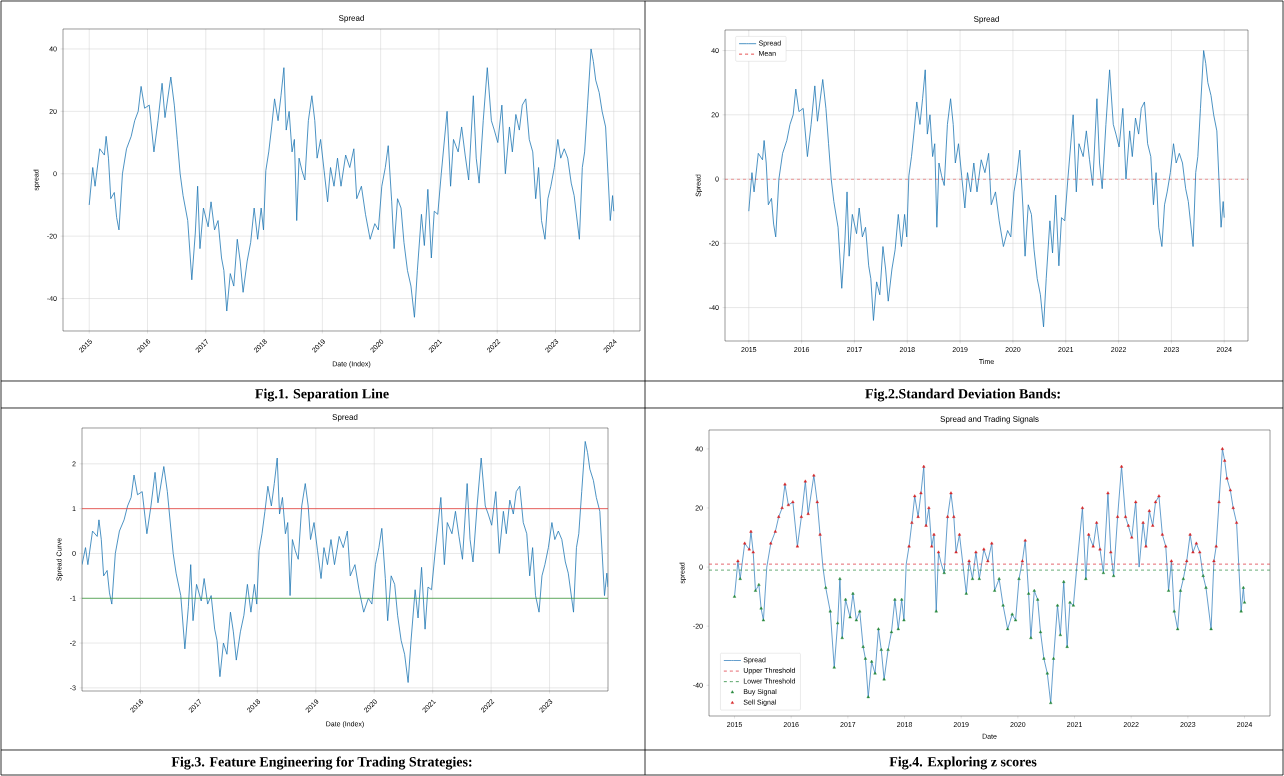 This screenshot has width=1284, height=776. I want to click on caption: Fig.3. Feature Engineering for Trading Strategies:, so click(321, 763).